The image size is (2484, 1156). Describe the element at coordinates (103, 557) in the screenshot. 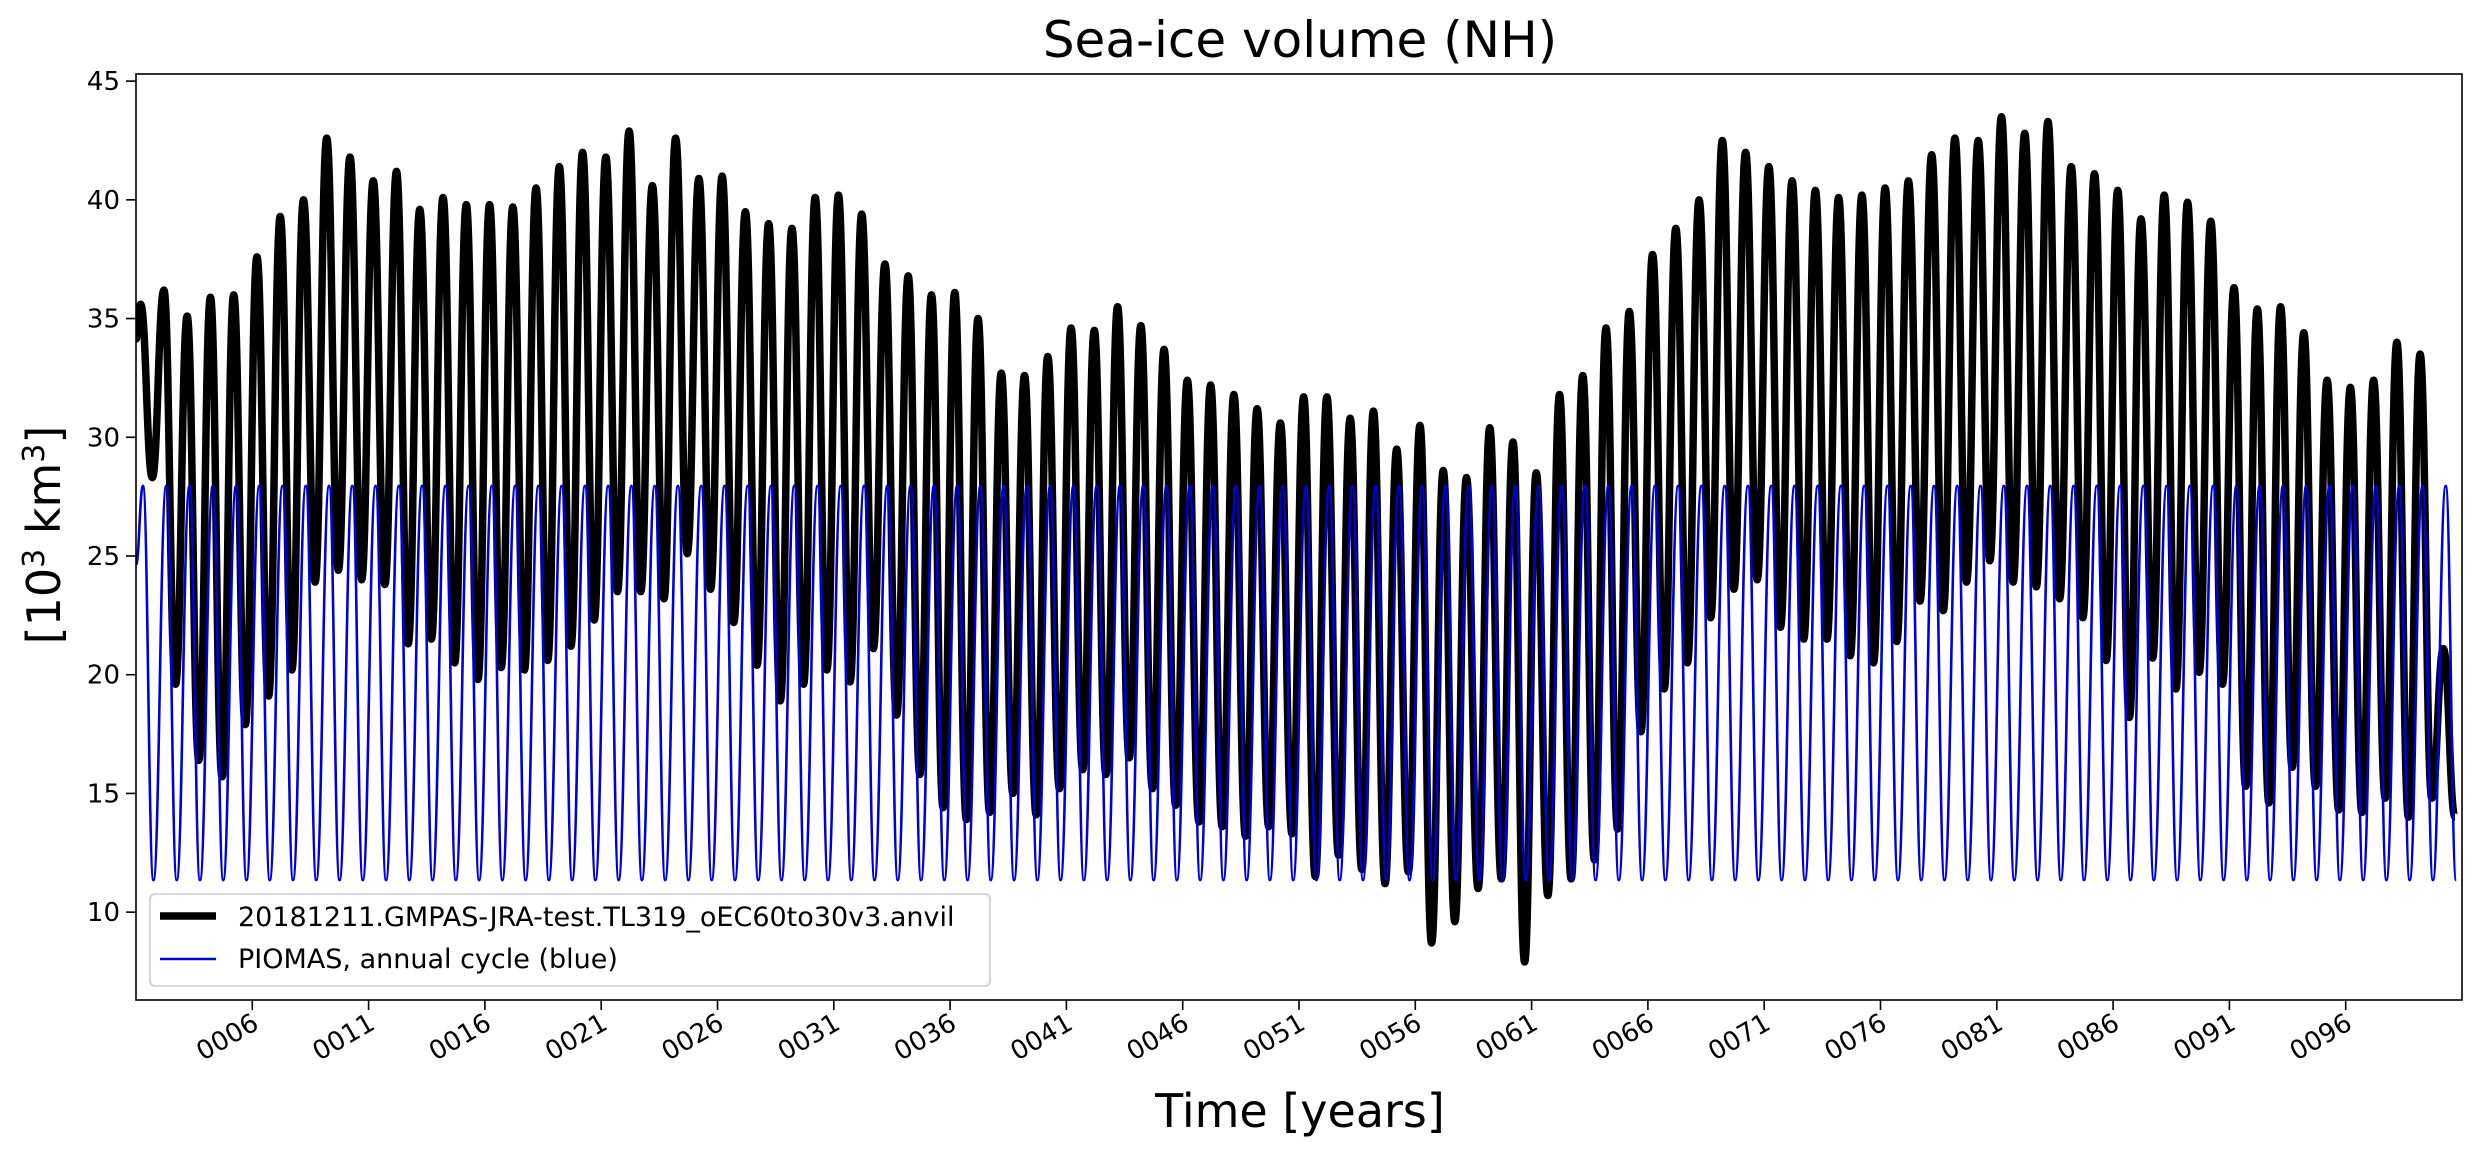

I see `y-tick-label: 25` at that location.